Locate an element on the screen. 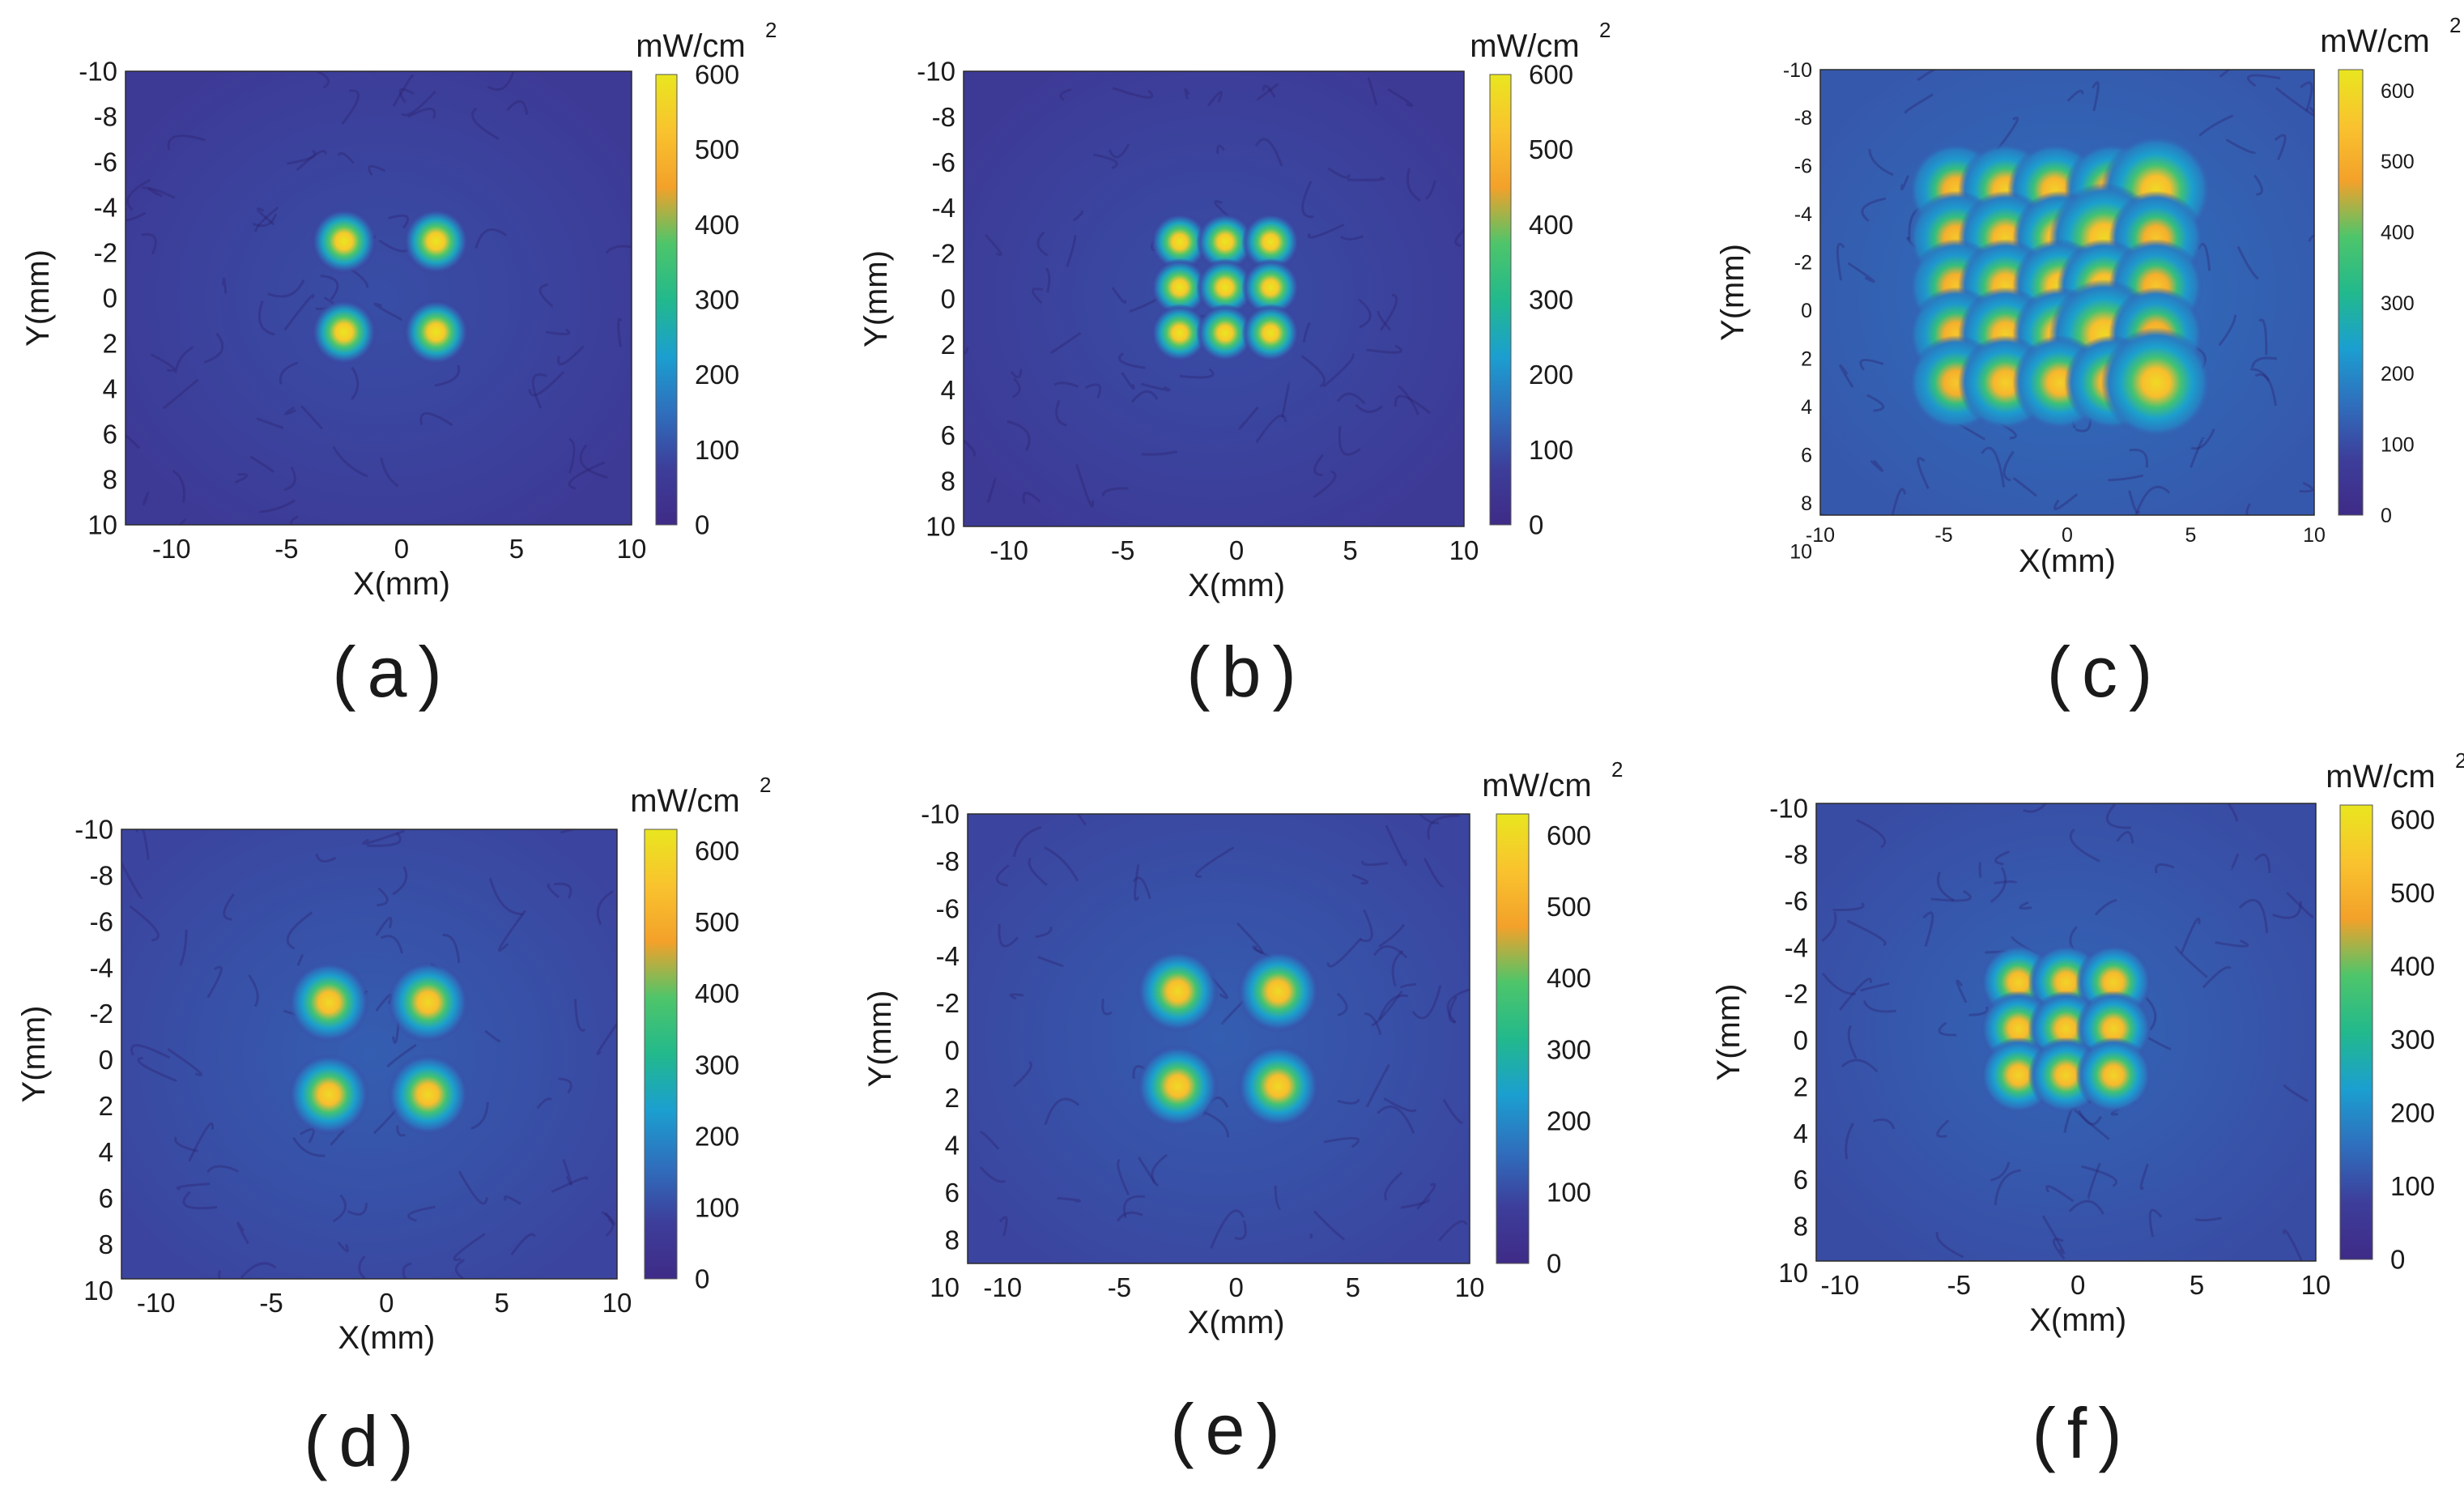 The width and height of the screenshot is (2464, 1504). heatmap-texture is located at coordinates (379, 298).